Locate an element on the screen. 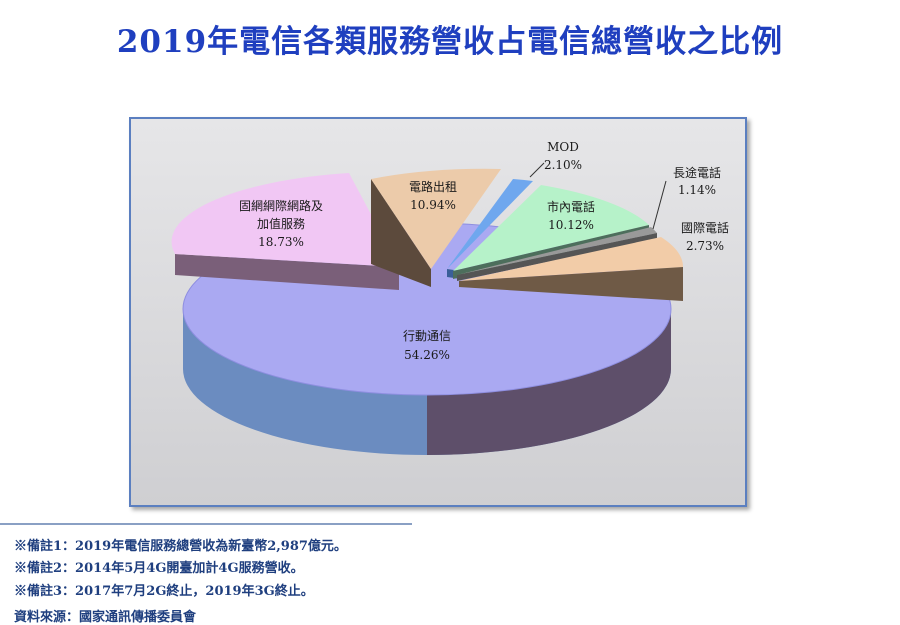  slice-international is located at coordinates (571, 269).